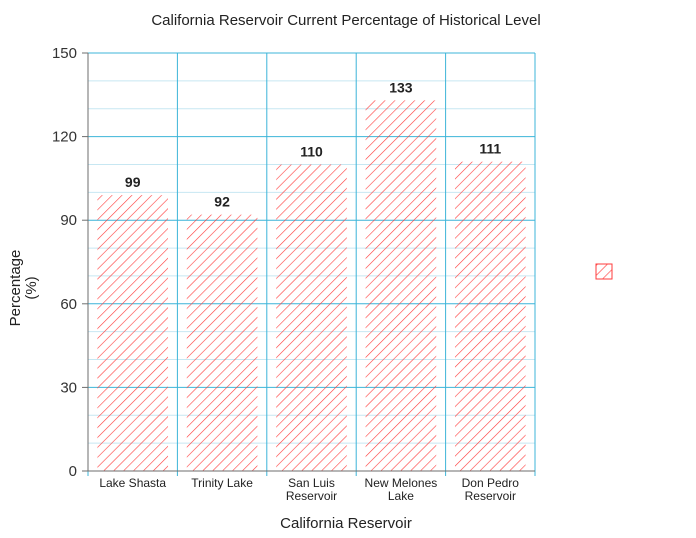 The image size is (696, 538). What do you see at coordinates (311, 151) in the screenshot?
I see `data-label: 110` at bounding box center [311, 151].